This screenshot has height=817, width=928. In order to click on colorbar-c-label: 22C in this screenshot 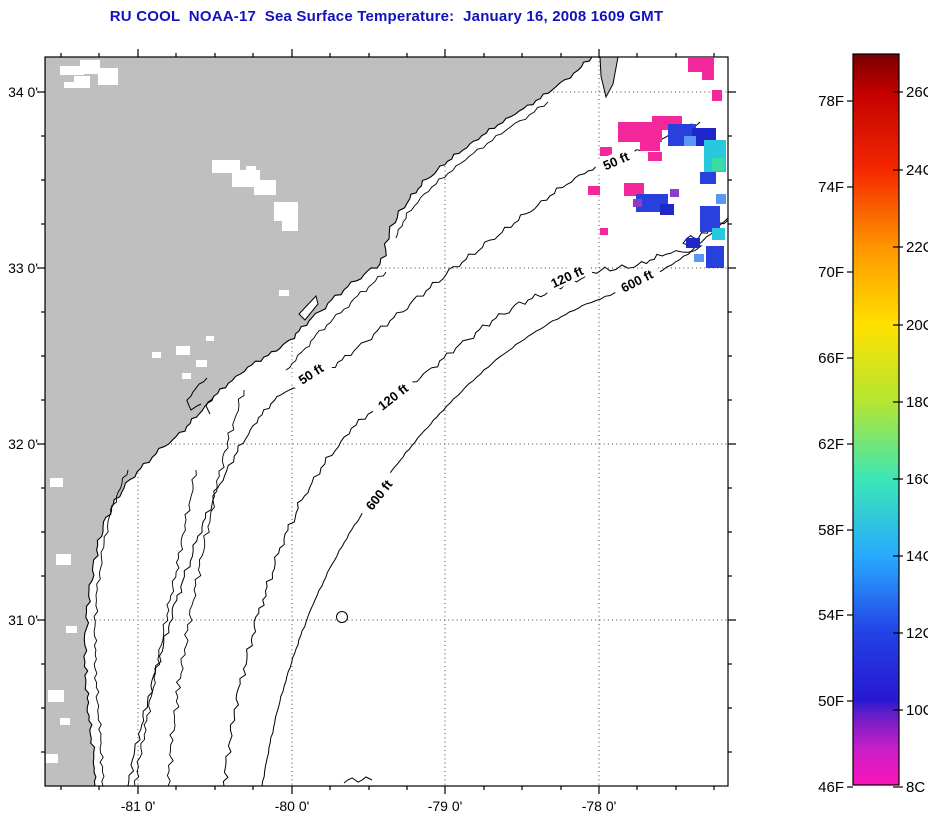, I will do `click(917, 247)`.